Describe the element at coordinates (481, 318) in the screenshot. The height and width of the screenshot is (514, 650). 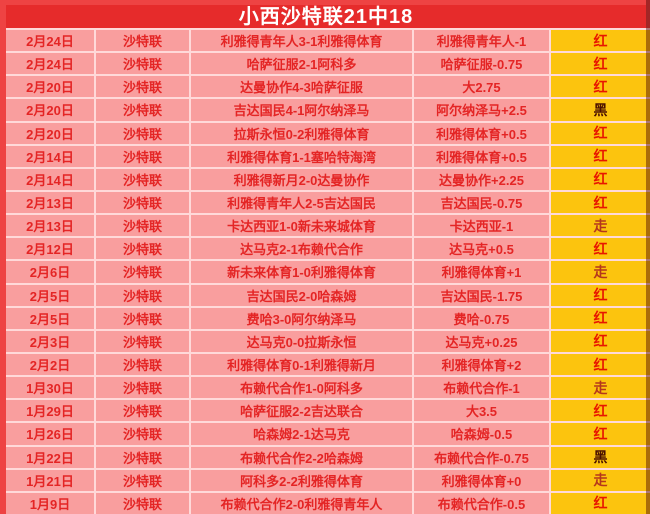
I see `handicap-pick-cell: 费哈-0.75` at that location.